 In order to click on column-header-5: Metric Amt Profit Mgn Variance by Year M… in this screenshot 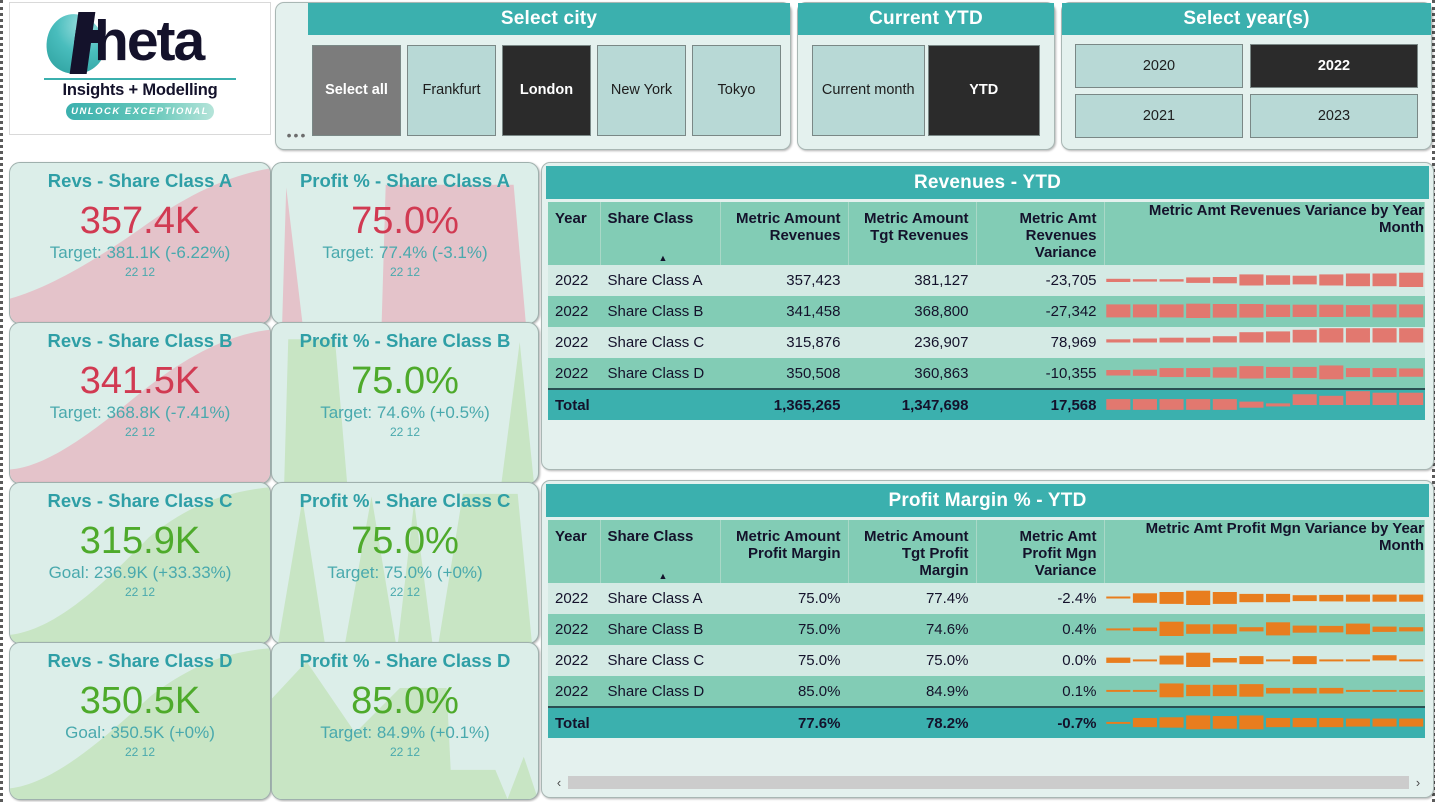, I will do `click(1264, 551)`.